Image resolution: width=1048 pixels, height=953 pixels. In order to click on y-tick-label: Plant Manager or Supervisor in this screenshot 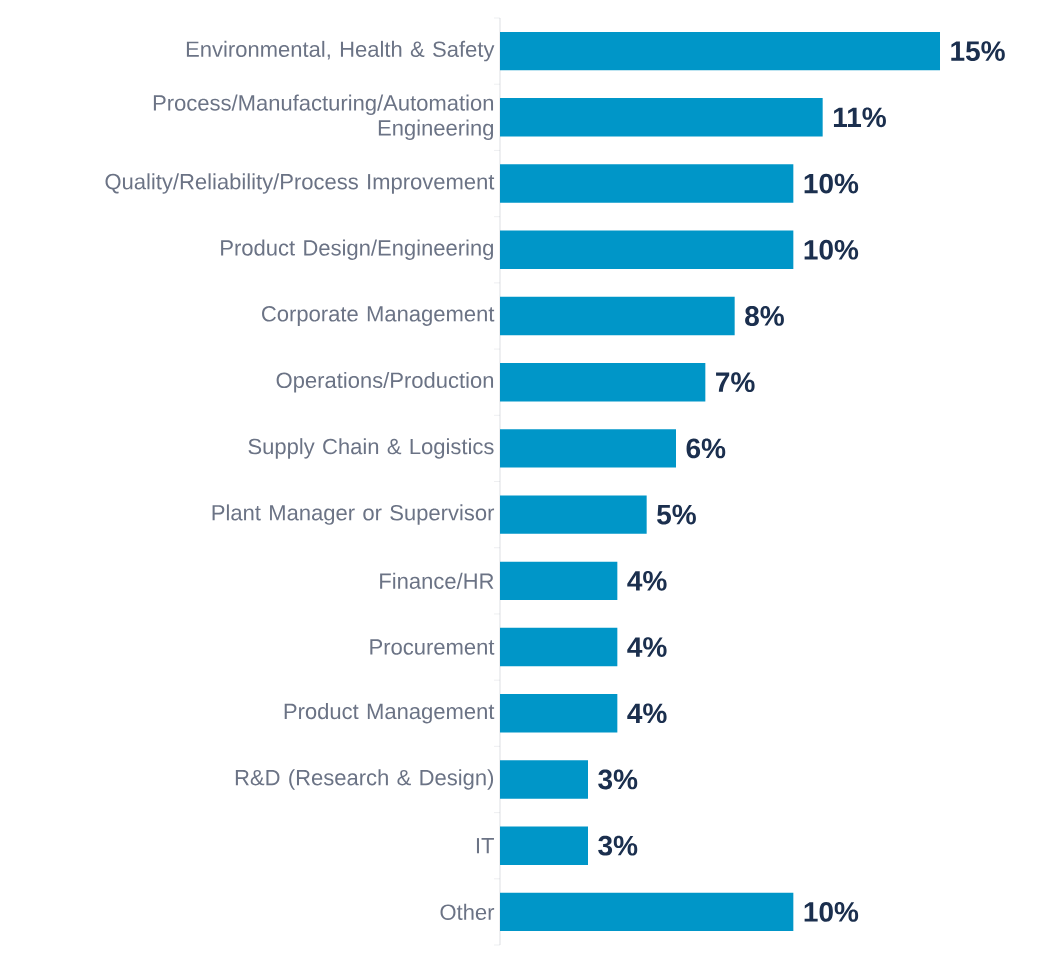, I will do `click(353, 514)`.